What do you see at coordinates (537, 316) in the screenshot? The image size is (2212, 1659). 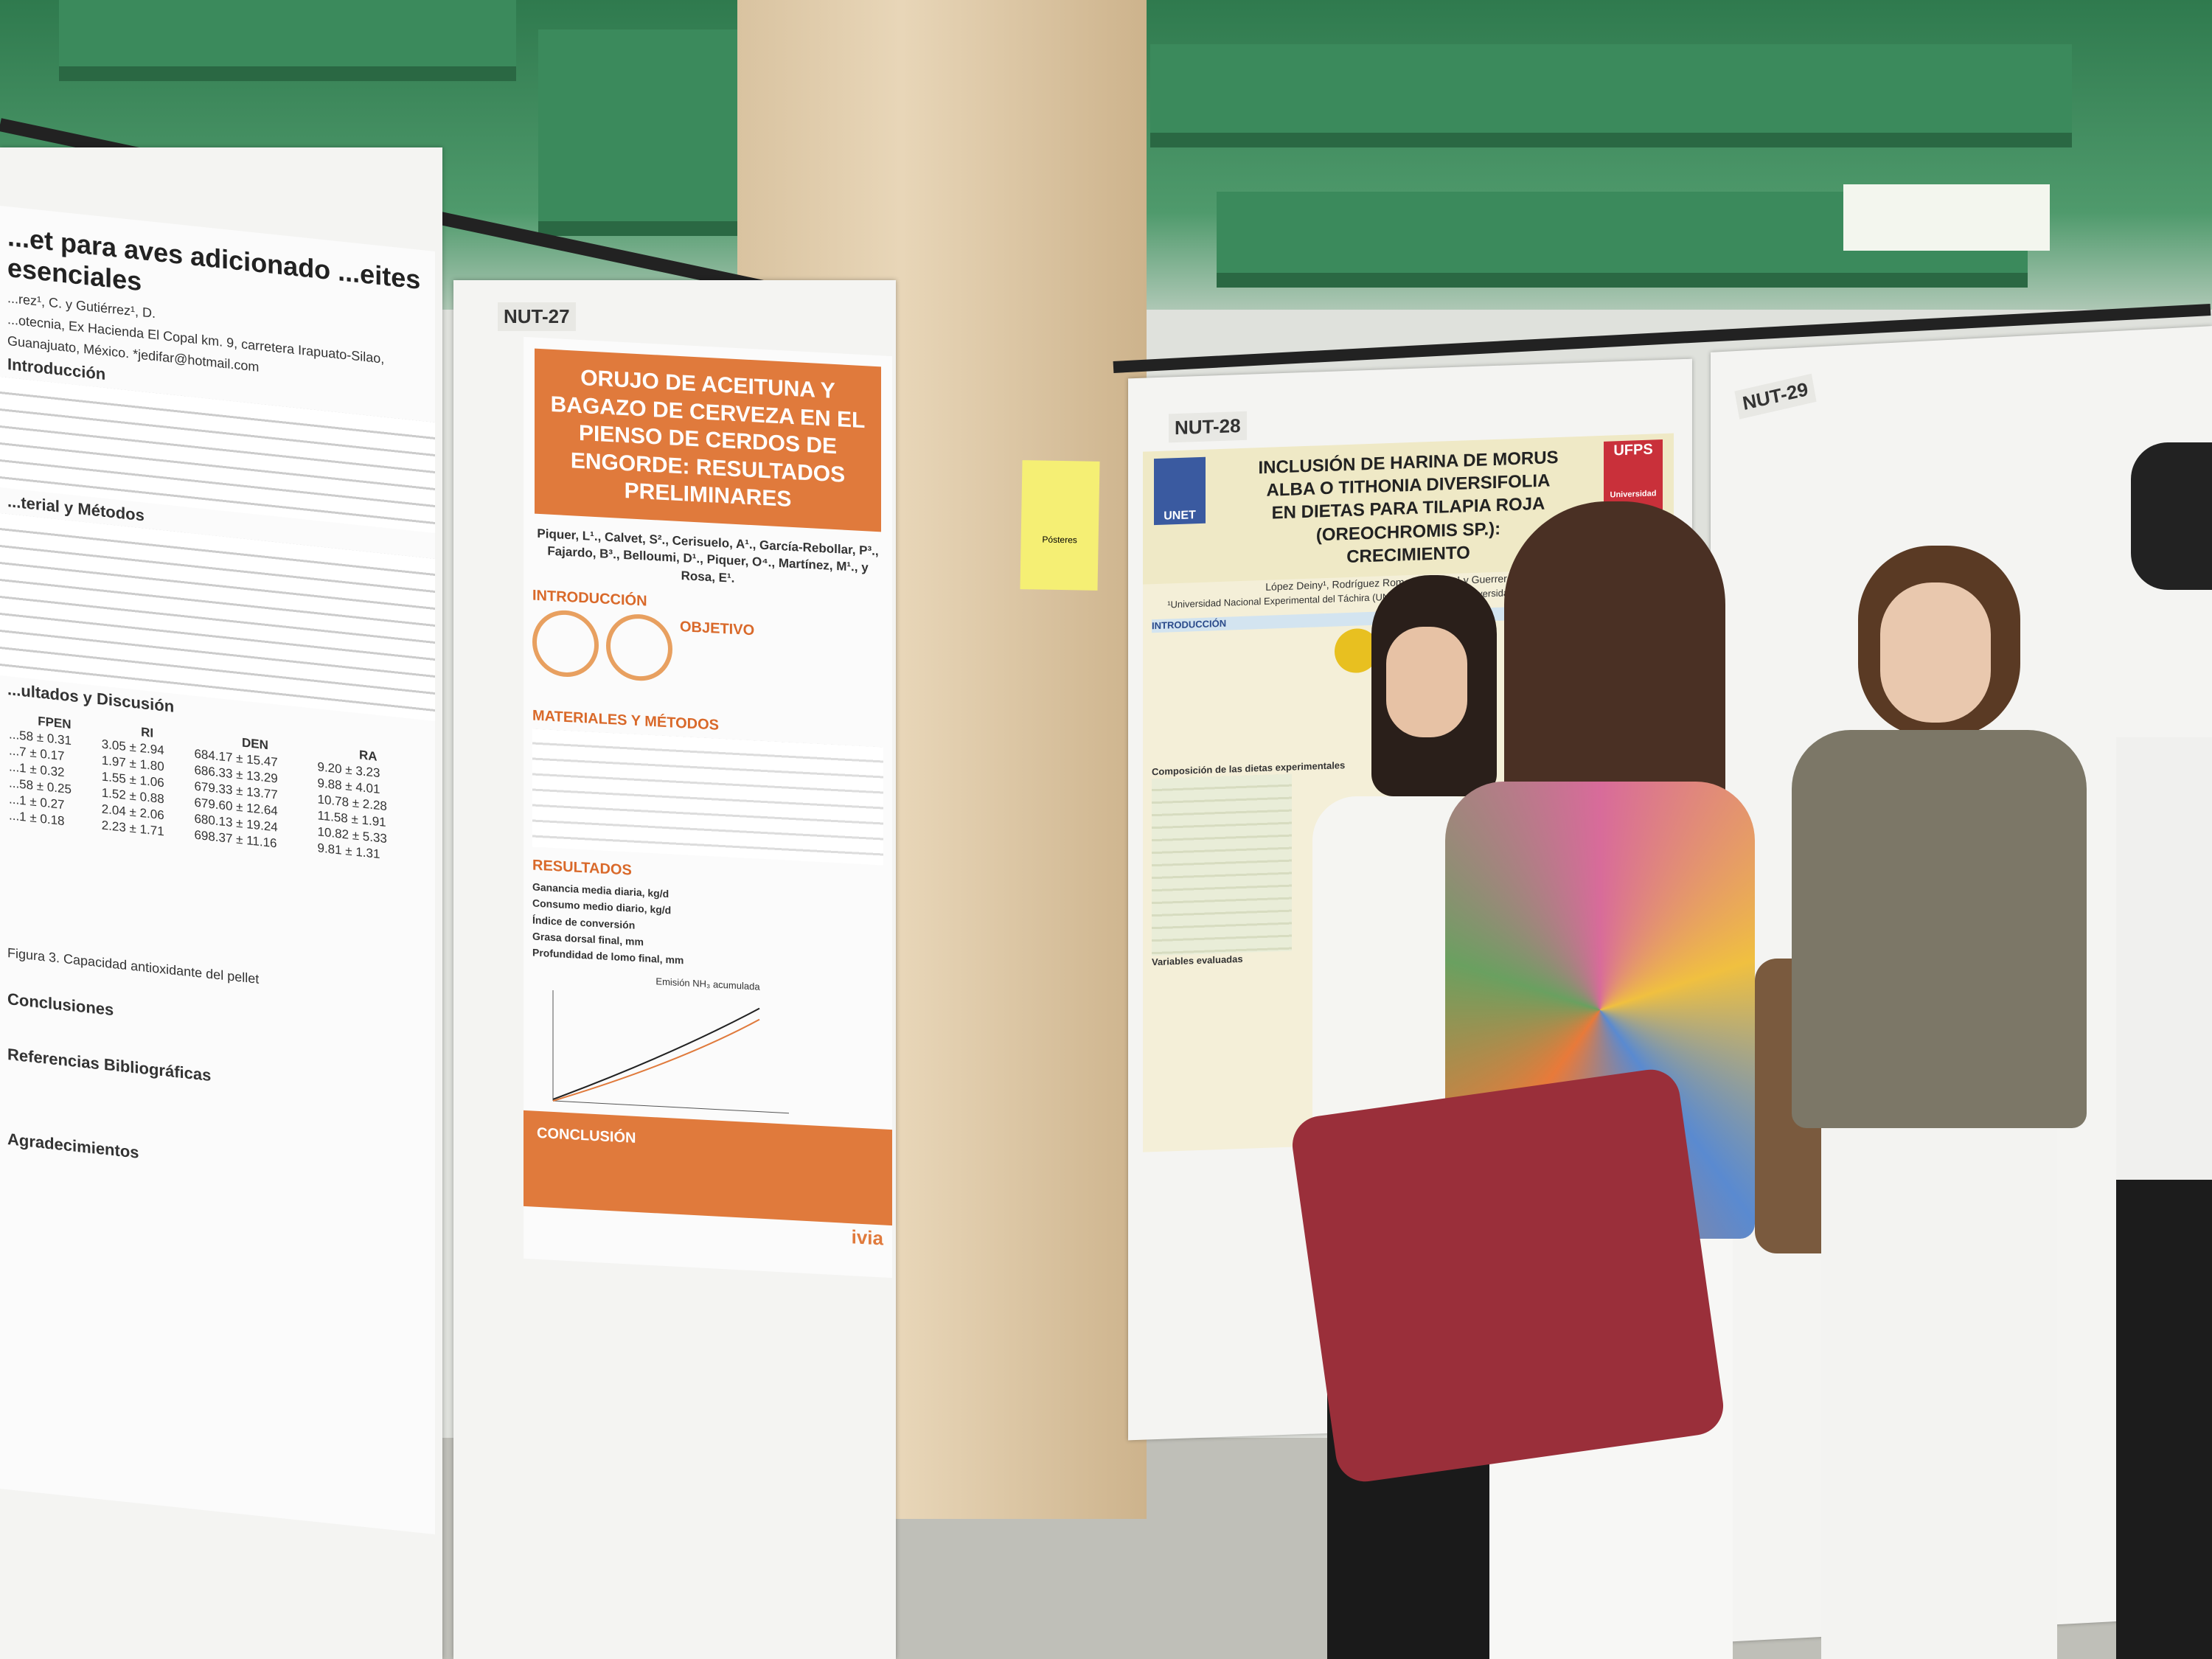 I see `board-tag: NUT-27` at bounding box center [537, 316].